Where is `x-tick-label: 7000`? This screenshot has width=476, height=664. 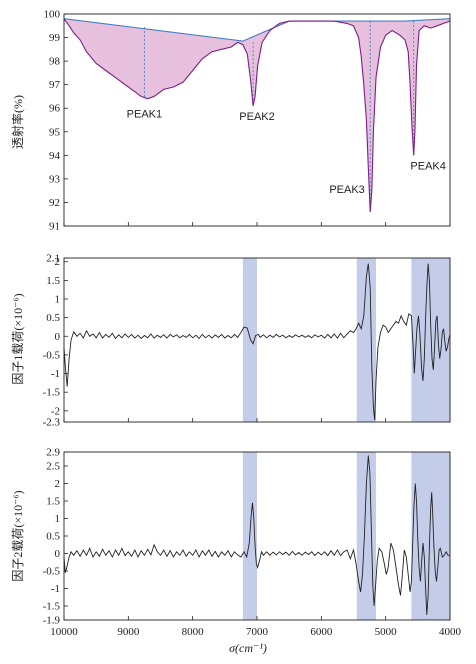
x-tick-label: 7000 is located at coordinates (257, 632).